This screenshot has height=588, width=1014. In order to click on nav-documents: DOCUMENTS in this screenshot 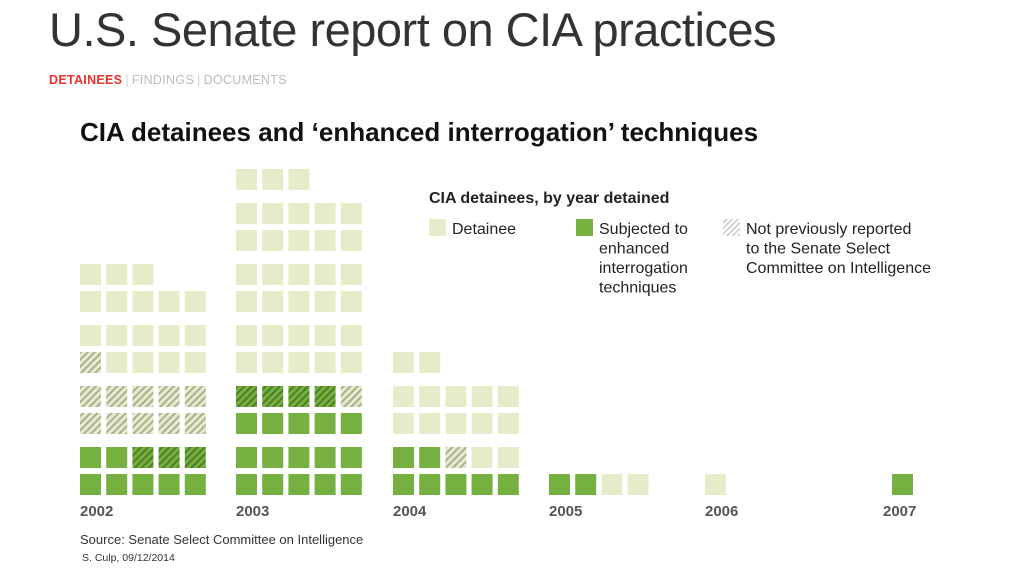, I will do `click(245, 80)`.